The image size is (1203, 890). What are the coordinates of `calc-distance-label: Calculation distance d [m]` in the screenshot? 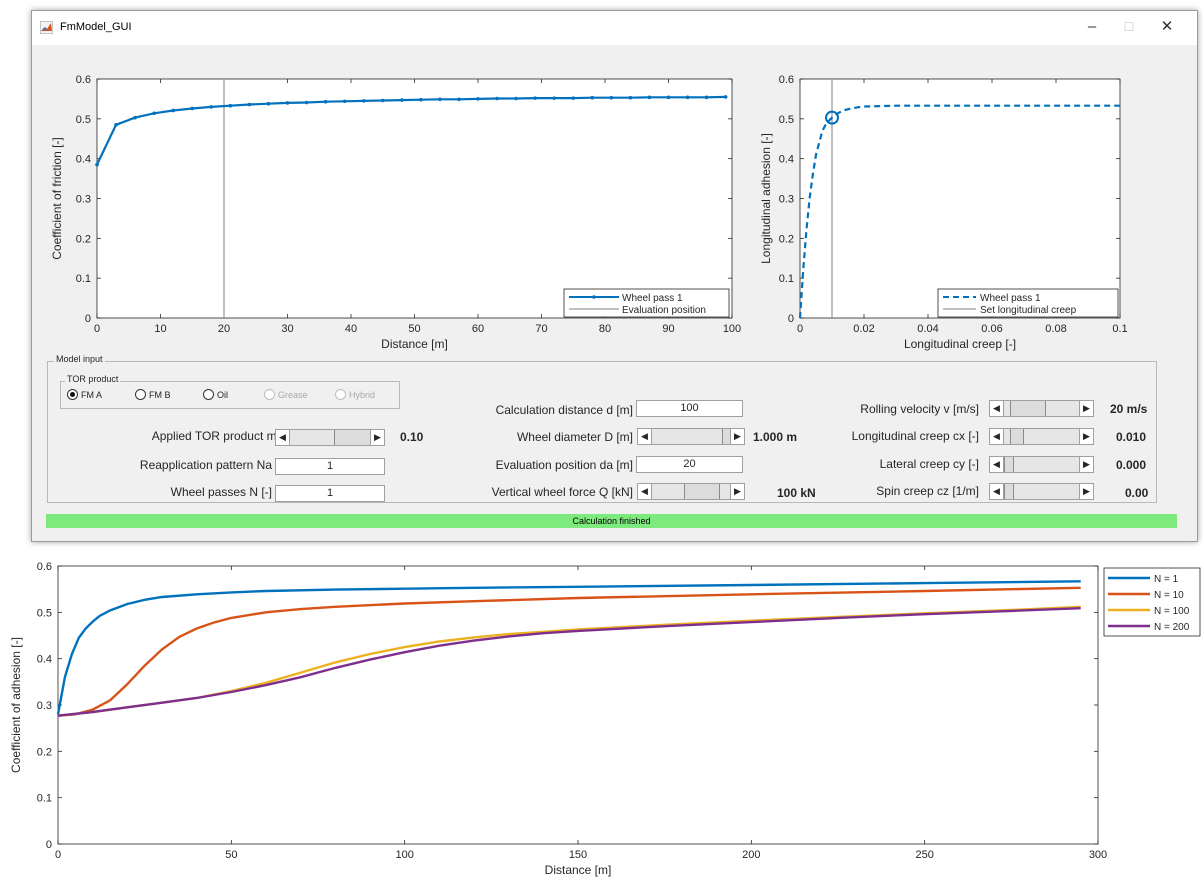 It's located at (564, 410).